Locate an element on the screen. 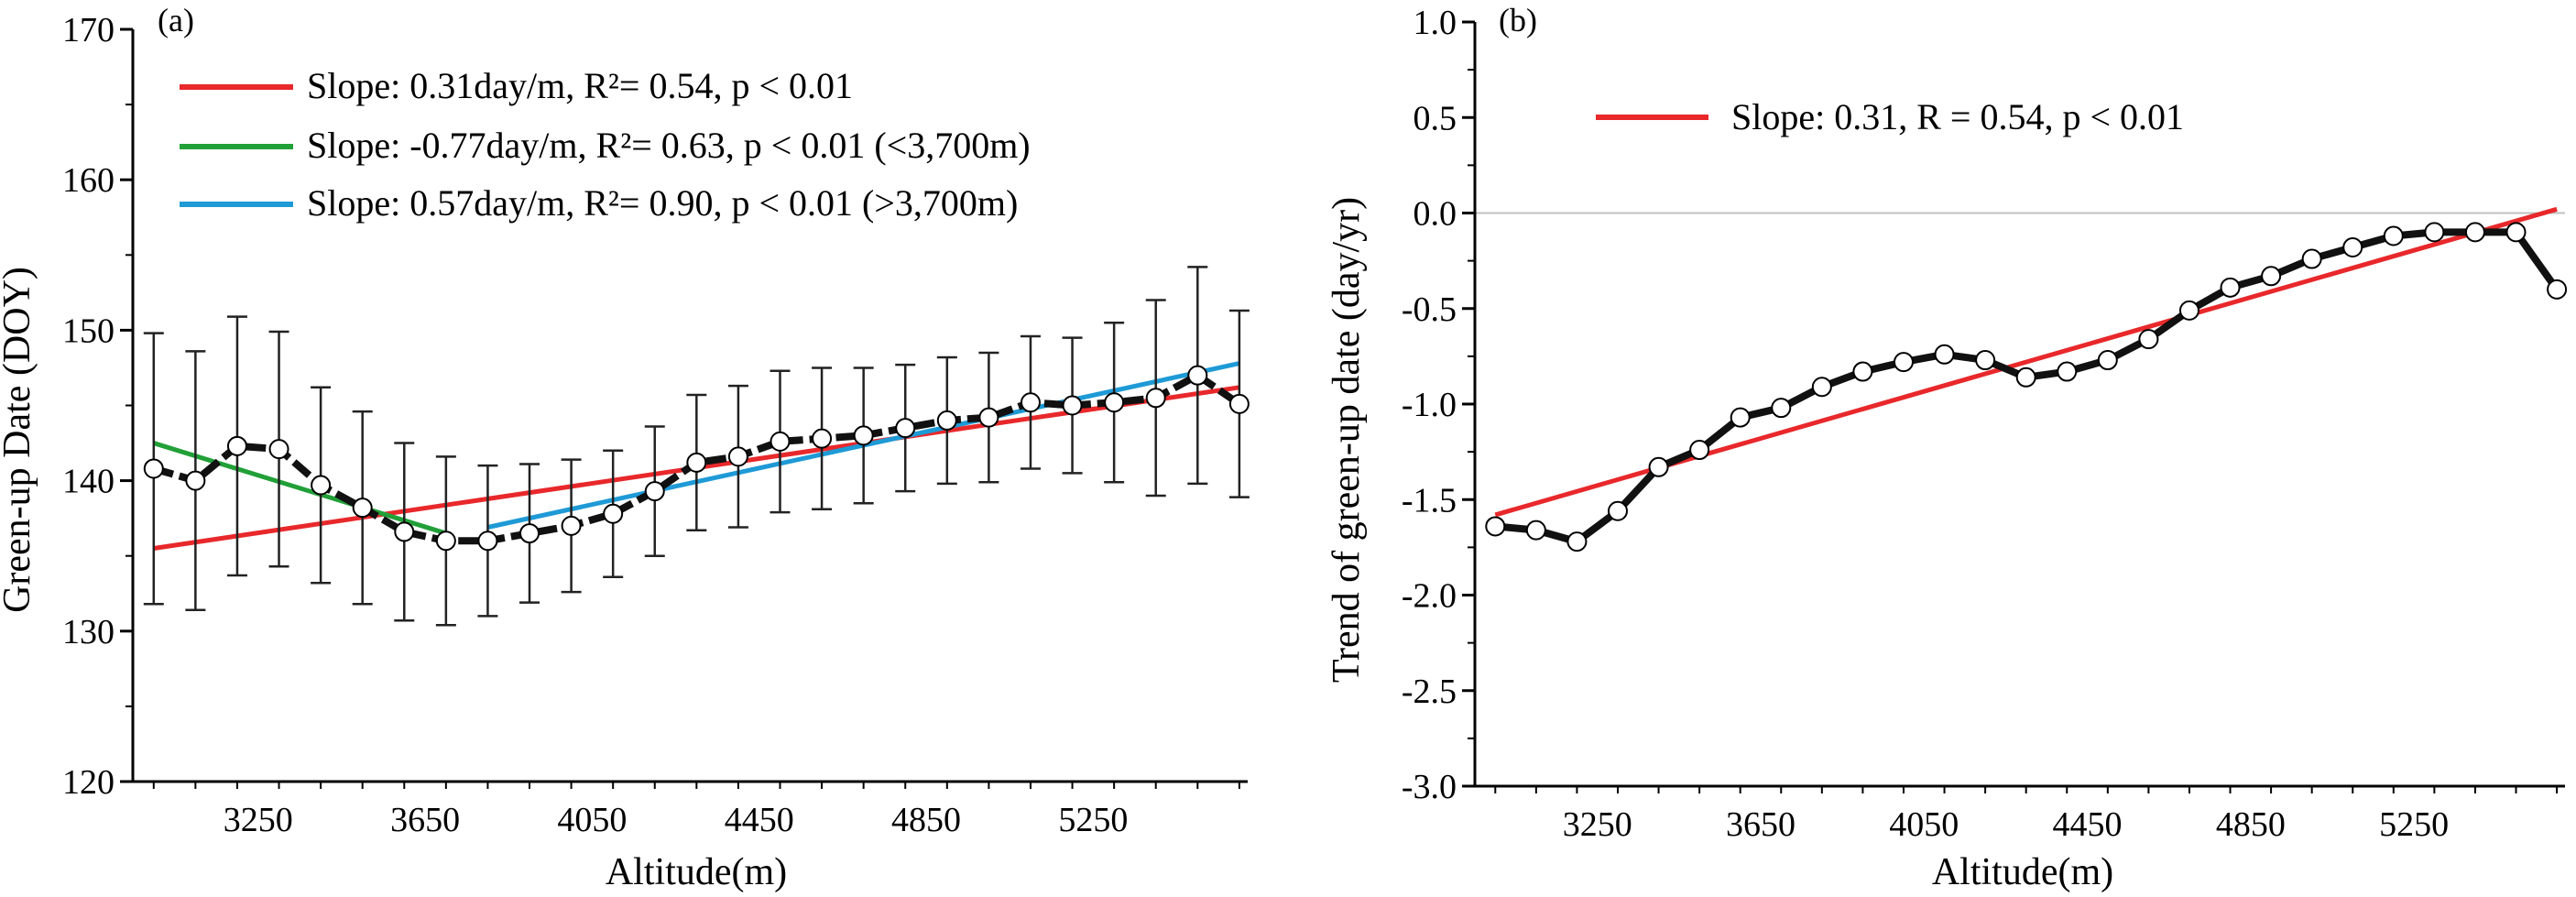 The image size is (2576, 897). panel-b-legend: Slope: 0.31, R = 0.54, p < 0.01 is located at coordinates (1890, 116).